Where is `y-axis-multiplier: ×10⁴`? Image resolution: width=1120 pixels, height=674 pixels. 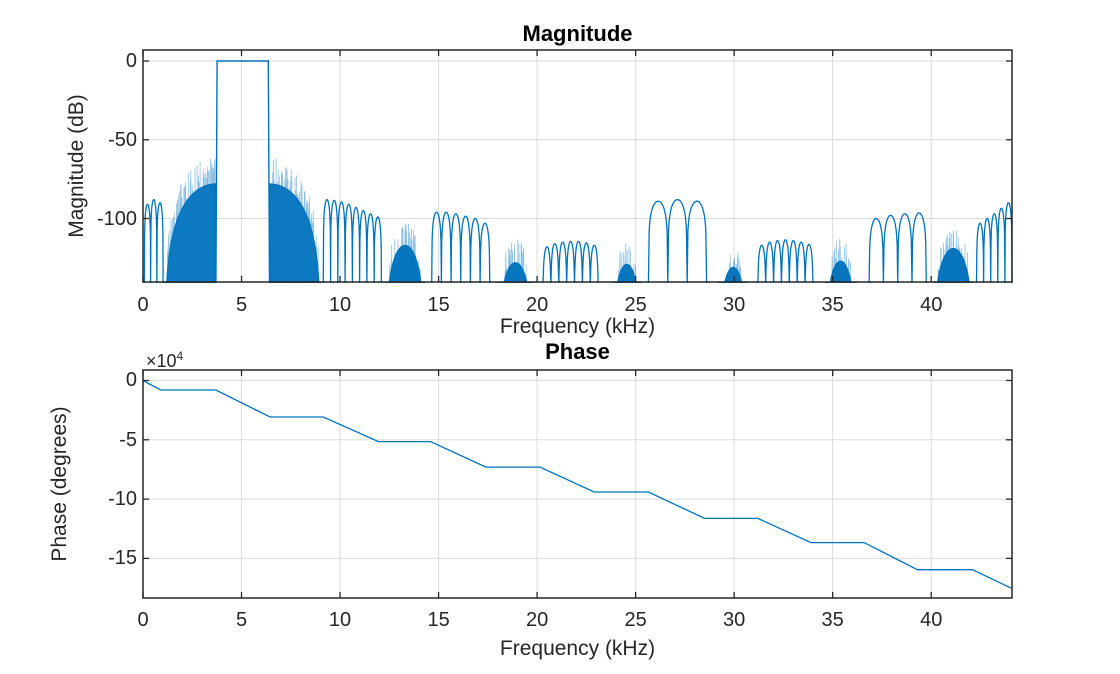
y-axis-multiplier: ×10⁴ is located at coordinates (164, 360).